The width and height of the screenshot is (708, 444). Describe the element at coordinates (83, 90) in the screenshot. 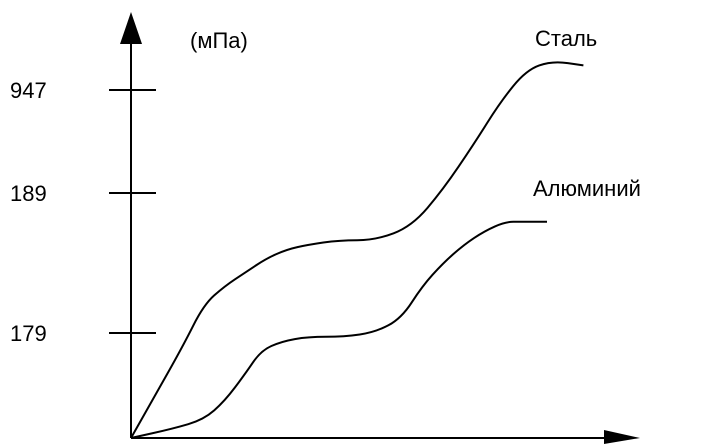

I see `y-tick-947: 947` at that location.